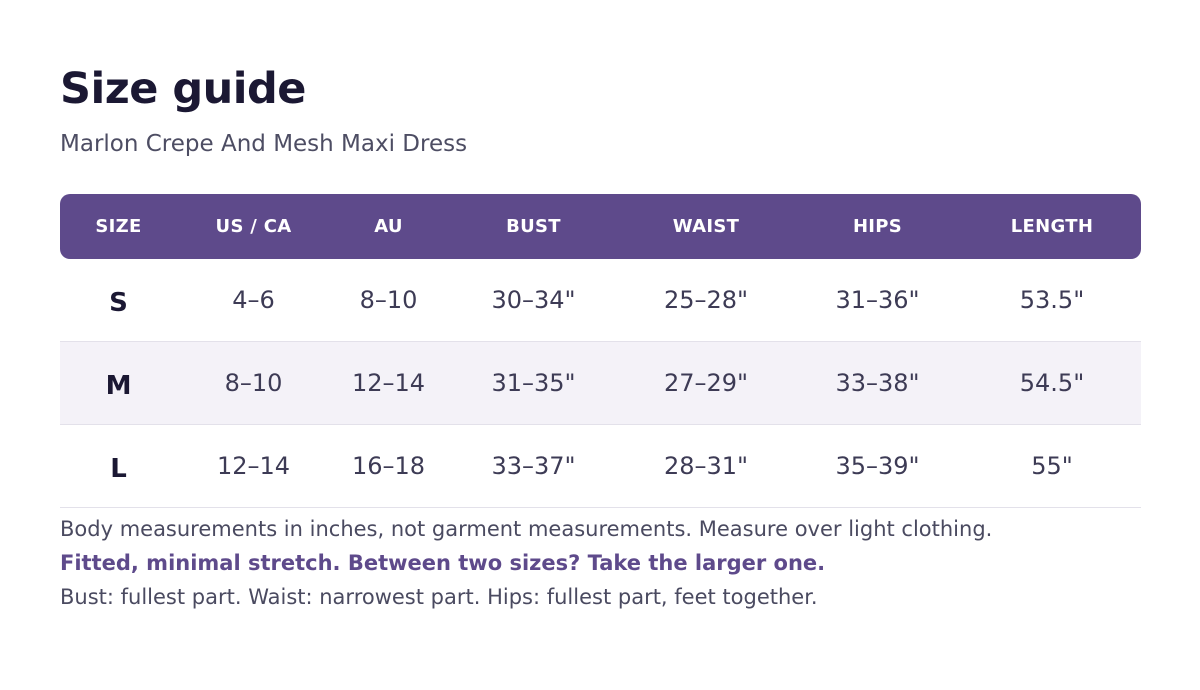 The height and width of the screenshot is (690, 1200). Describe the element at coordinates (388, 226) in the screenshot. I see `header-au: AU` at that location.